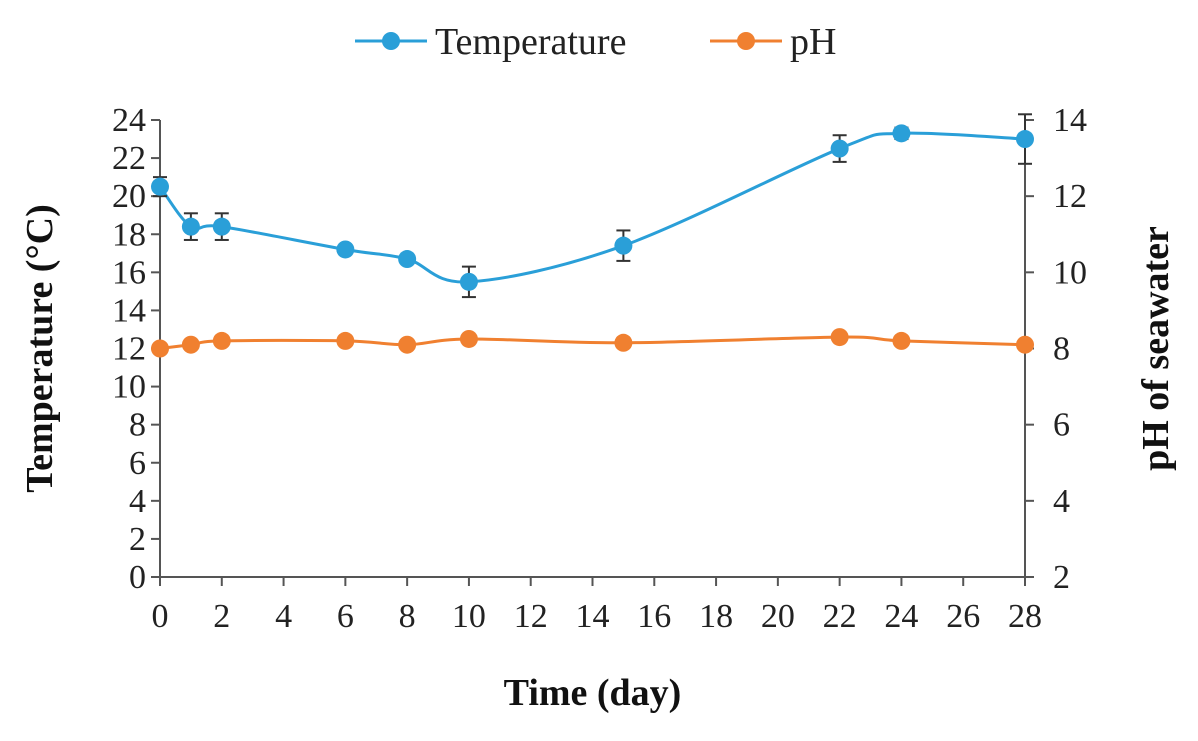 The height and width of the screenshot is (741, 1198). What do you see at coordinates (283, 616) in the screenshot?
I see `x-tick-label: 4` at bounding box center [283, 616].